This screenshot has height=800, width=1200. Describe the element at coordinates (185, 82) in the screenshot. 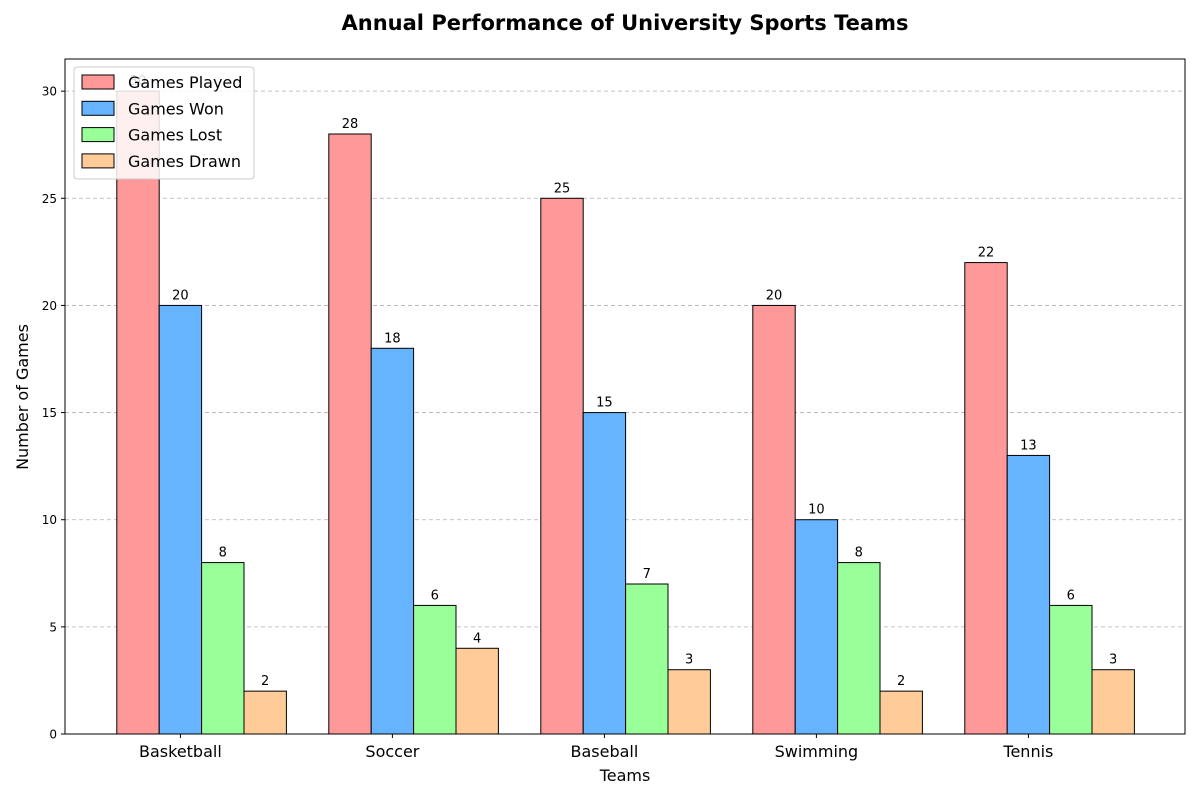

I see `legend-item-label: Games Played` at that location.